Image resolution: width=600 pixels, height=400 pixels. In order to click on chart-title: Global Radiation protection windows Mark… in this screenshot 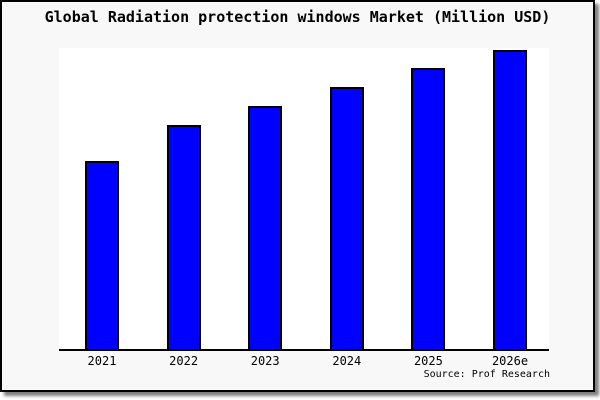, I will do `click(297, 17)`.